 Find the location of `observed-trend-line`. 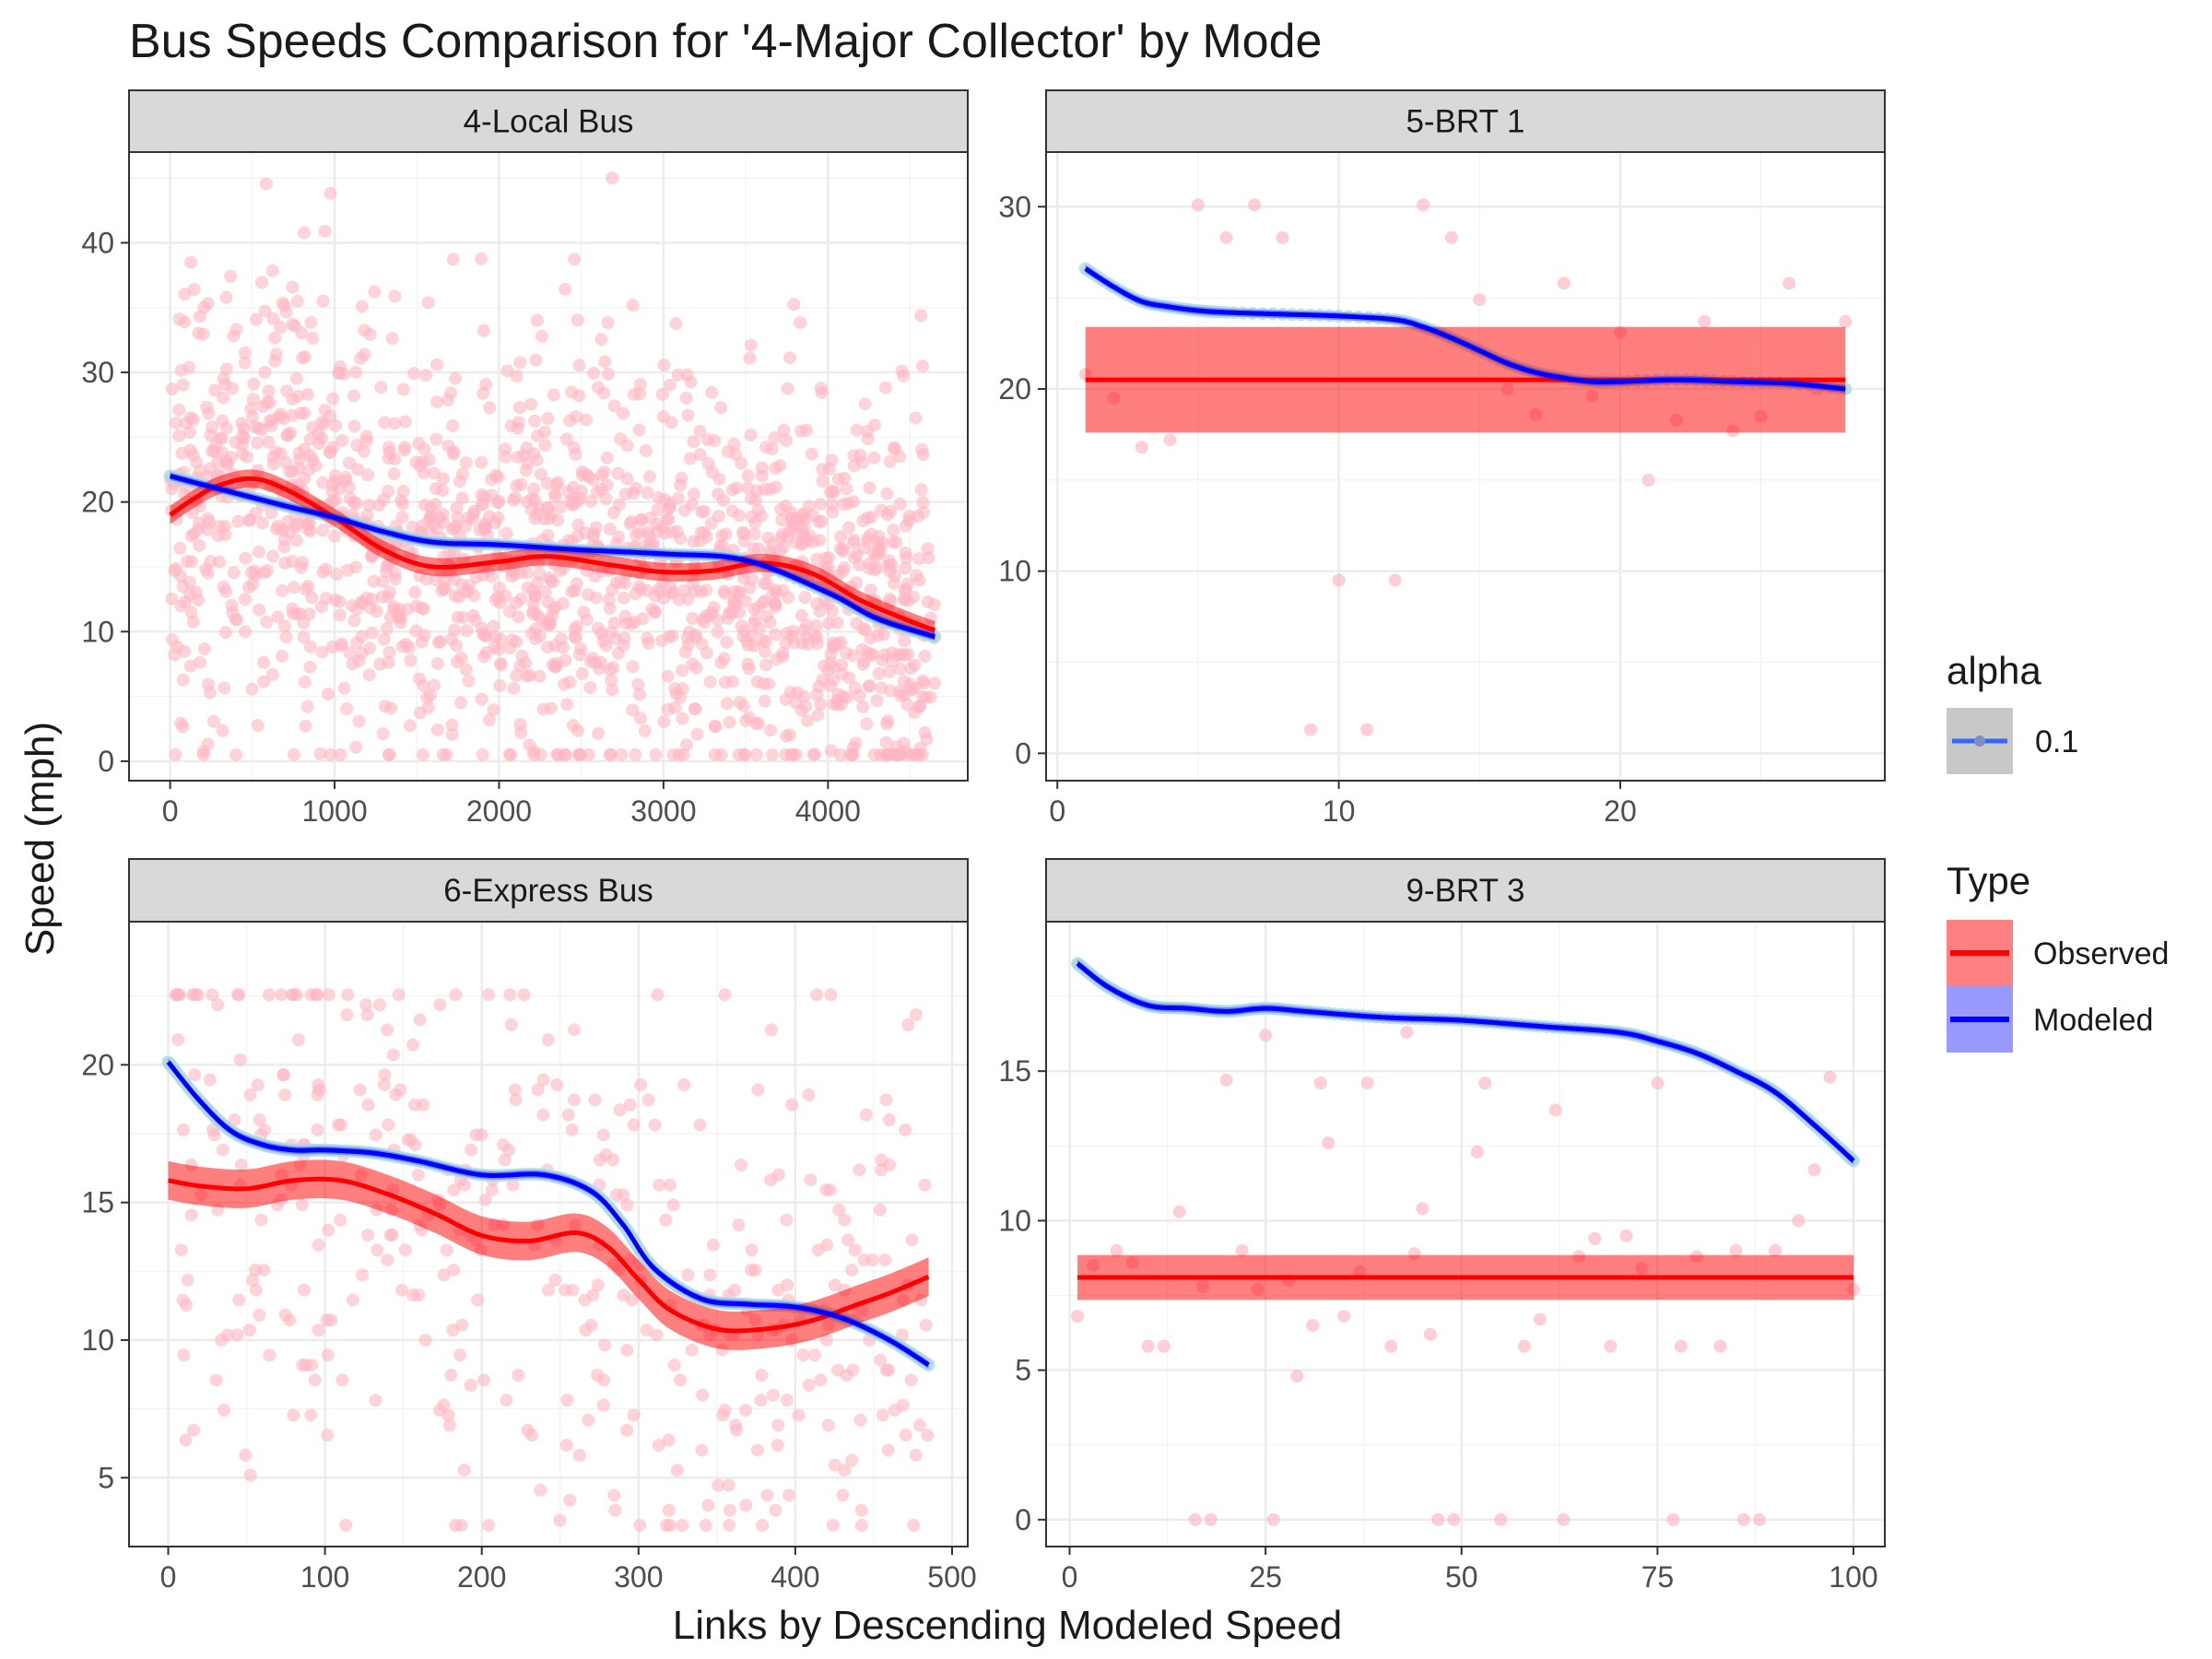

observed-trend-line is located at coordinates (549, 1255).